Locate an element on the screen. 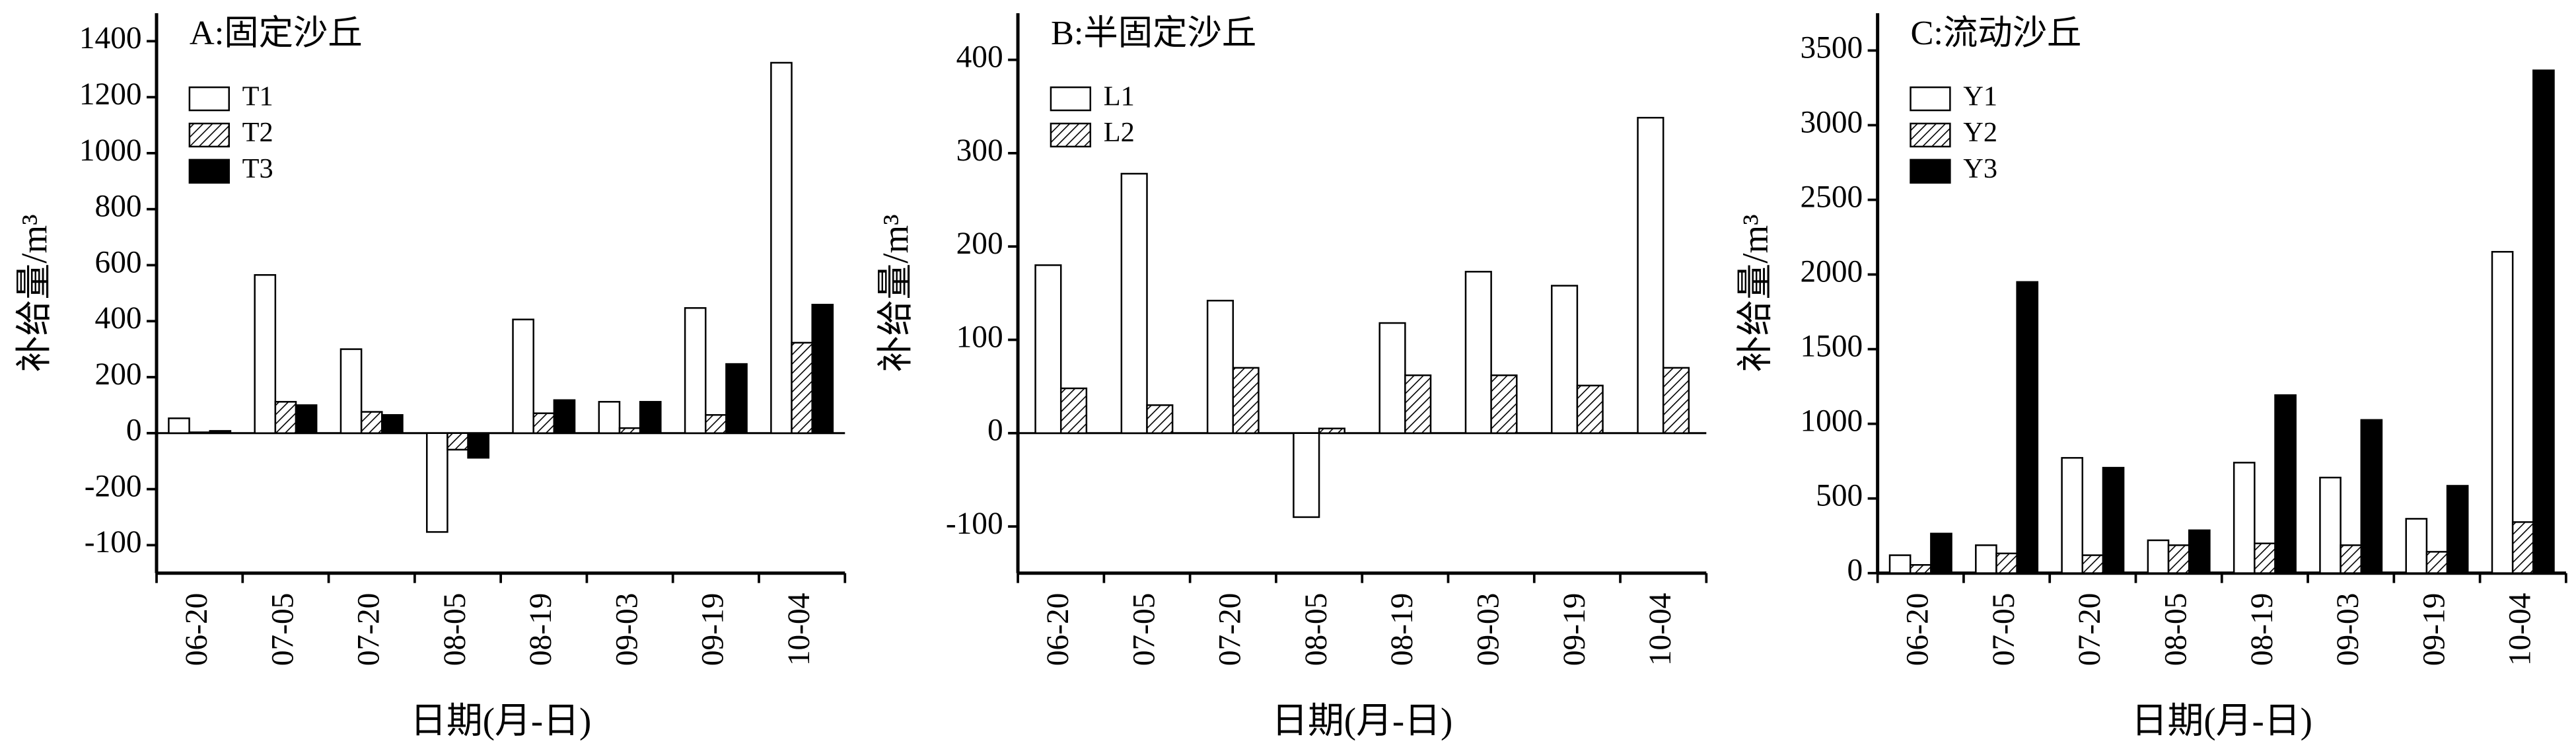 The image size is (2576, 751). y-tick-label: 200 is located at coordinates (118, 374).